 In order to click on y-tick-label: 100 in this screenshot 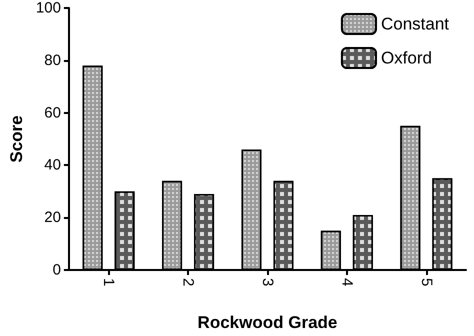, I will do `click(48, 8)`.